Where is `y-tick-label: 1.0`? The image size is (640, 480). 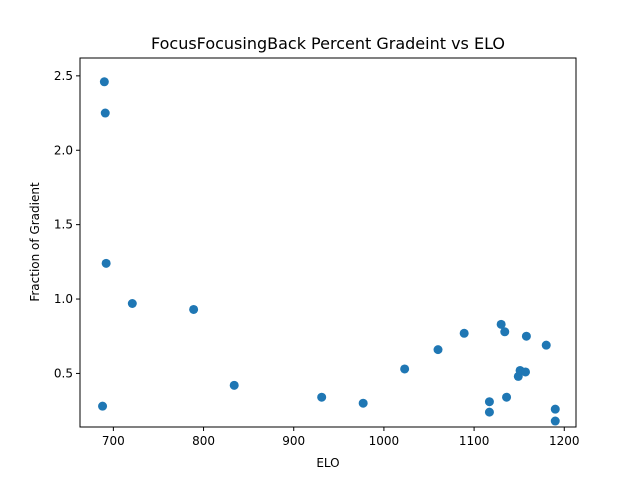 y-tick-label: 1.0 is located at coordinates (63, 299).